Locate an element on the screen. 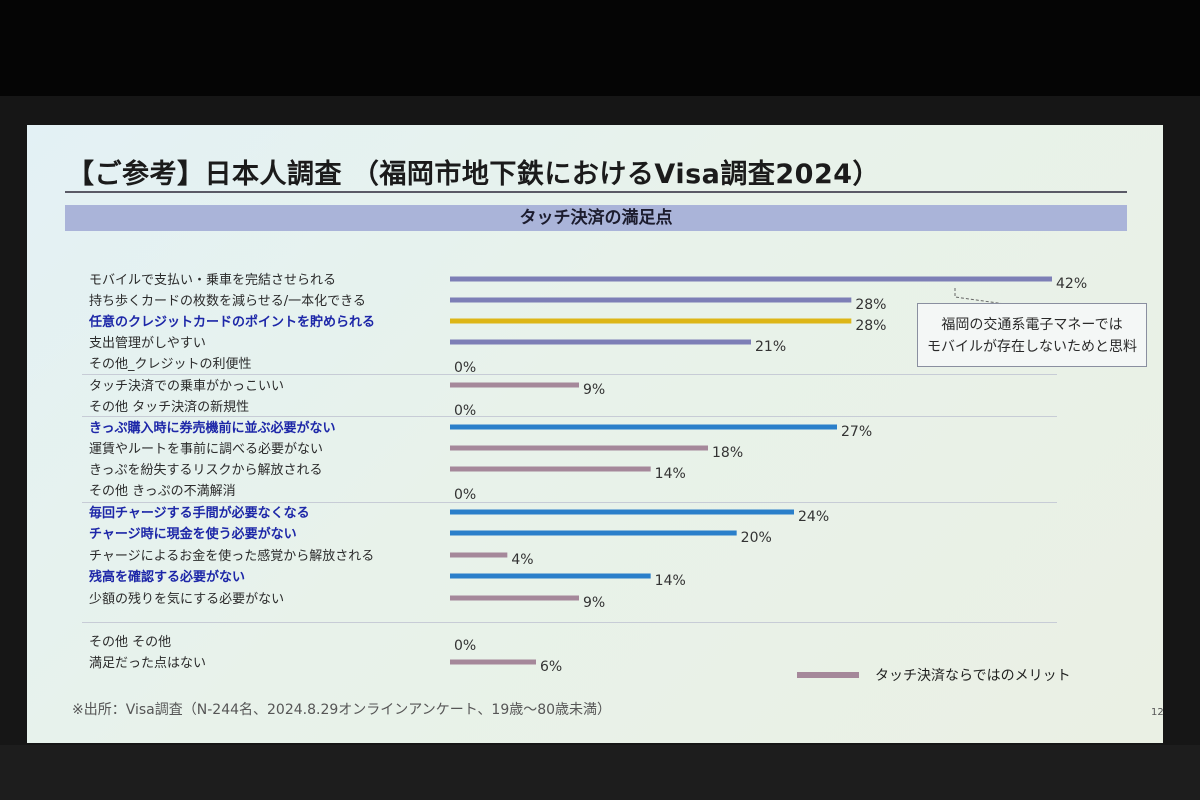 The width and height of the screenshot is (1200, 800). projector-bottom-dark is located at coordinates (600, 772).